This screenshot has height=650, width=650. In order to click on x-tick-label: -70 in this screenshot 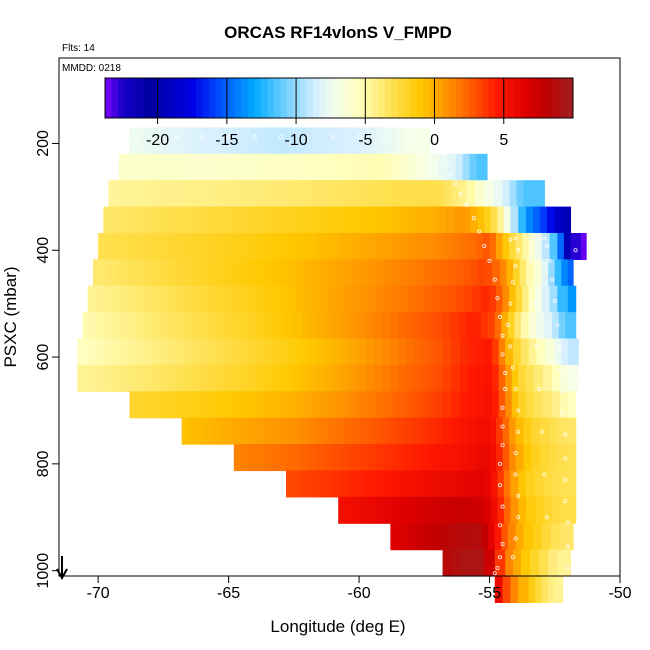, I will do `click(98, 593)`.